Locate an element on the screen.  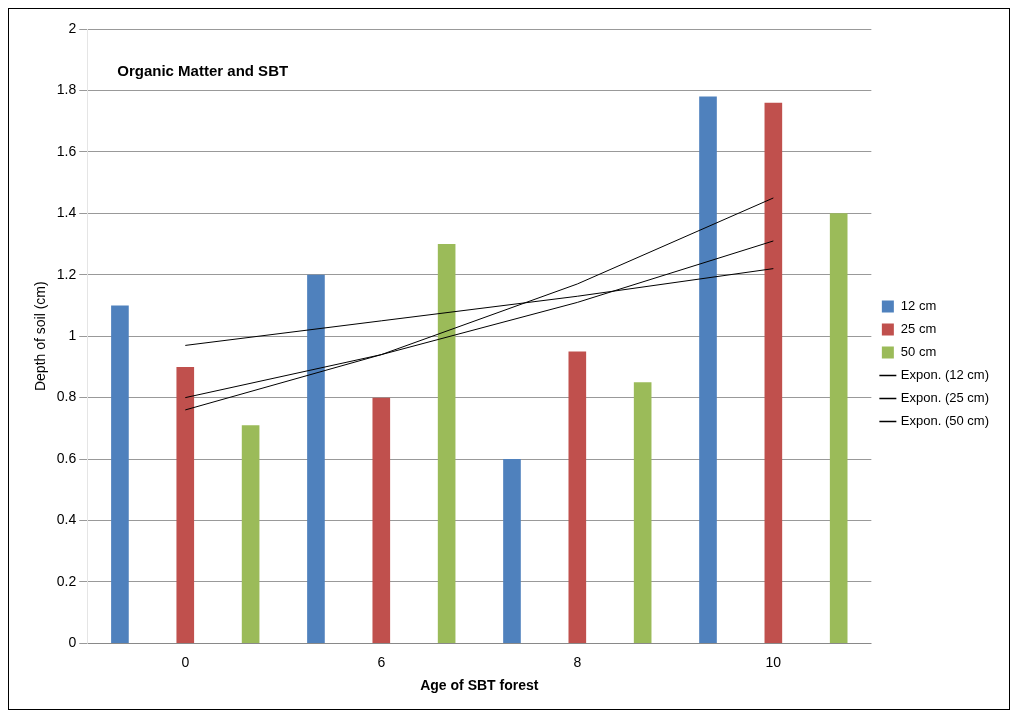
legend-label: Expon. (50 cm) is located at coordinates (945, 421).